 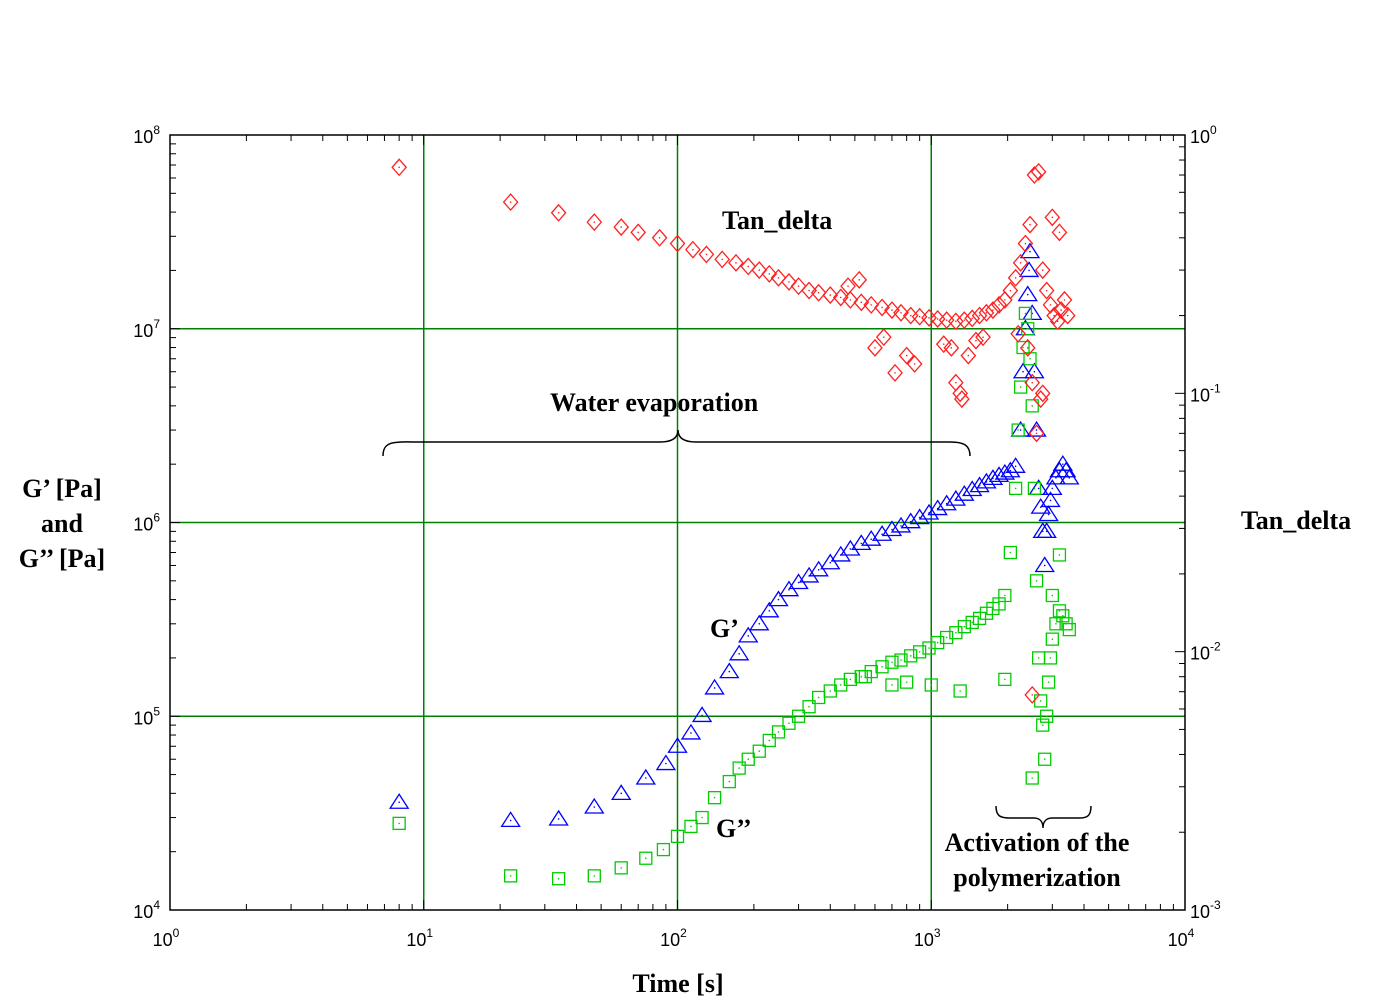 What do you see at coordinates (1205, 652) in the screenshot?
I see `y2-tick-label: 10⁻²` at bounding box center [1205, 652].